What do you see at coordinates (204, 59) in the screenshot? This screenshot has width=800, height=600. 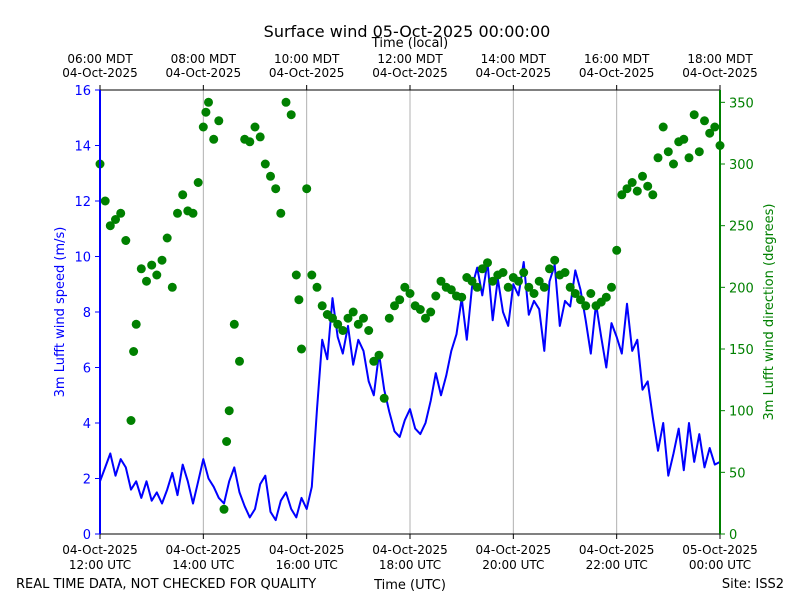 I see `top-tick-label-time: 08:00 MDT` at bounding box center [204, 59].